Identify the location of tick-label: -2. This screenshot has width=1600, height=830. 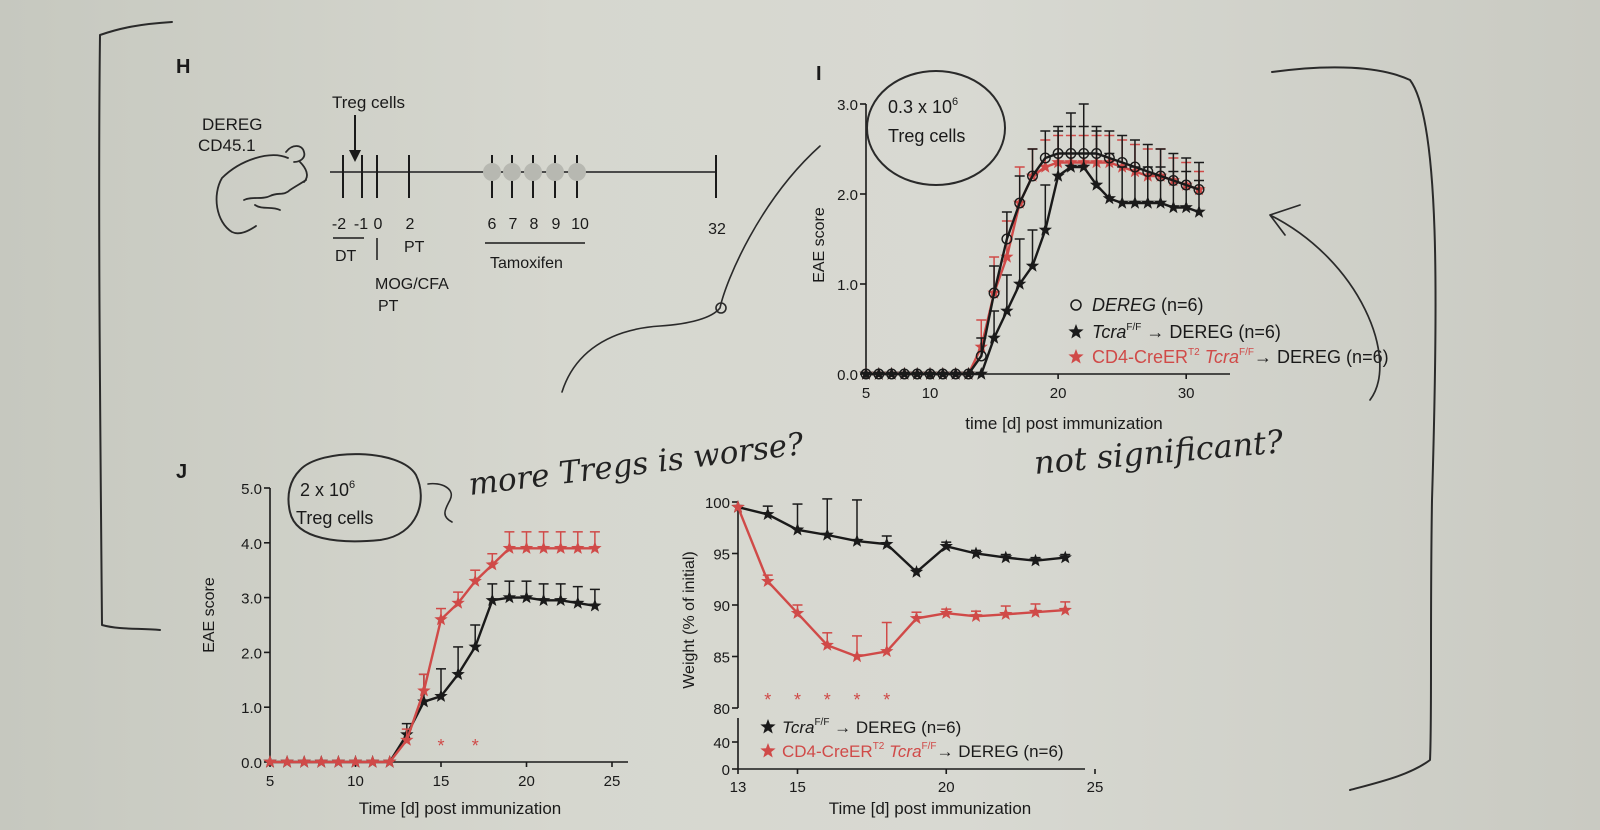
(339, 224).